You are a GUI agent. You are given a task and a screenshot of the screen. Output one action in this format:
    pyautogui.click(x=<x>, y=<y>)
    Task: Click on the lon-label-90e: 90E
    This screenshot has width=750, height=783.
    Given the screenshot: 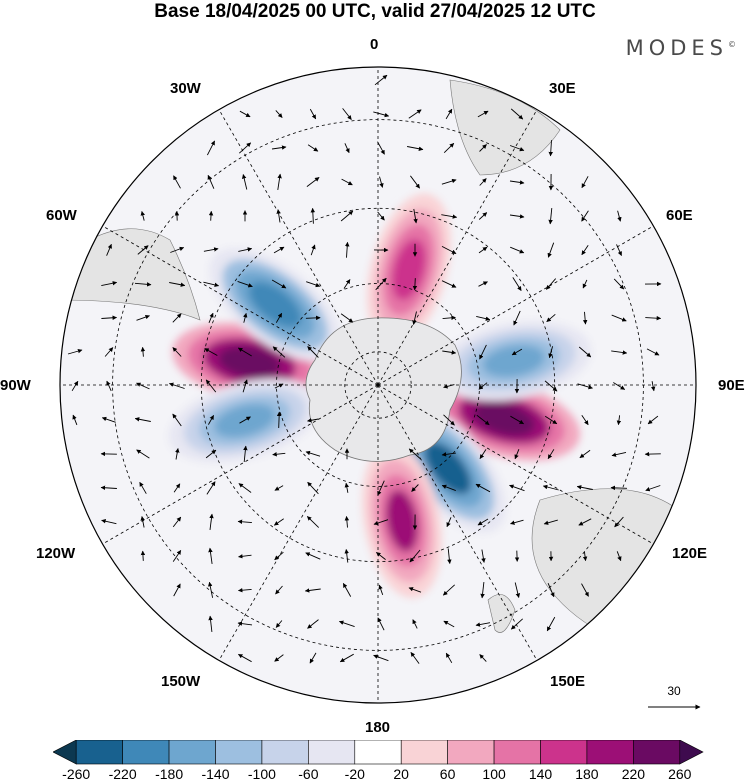 What is the action you would take?
    pyautogui.click(x=731, y=385)
    